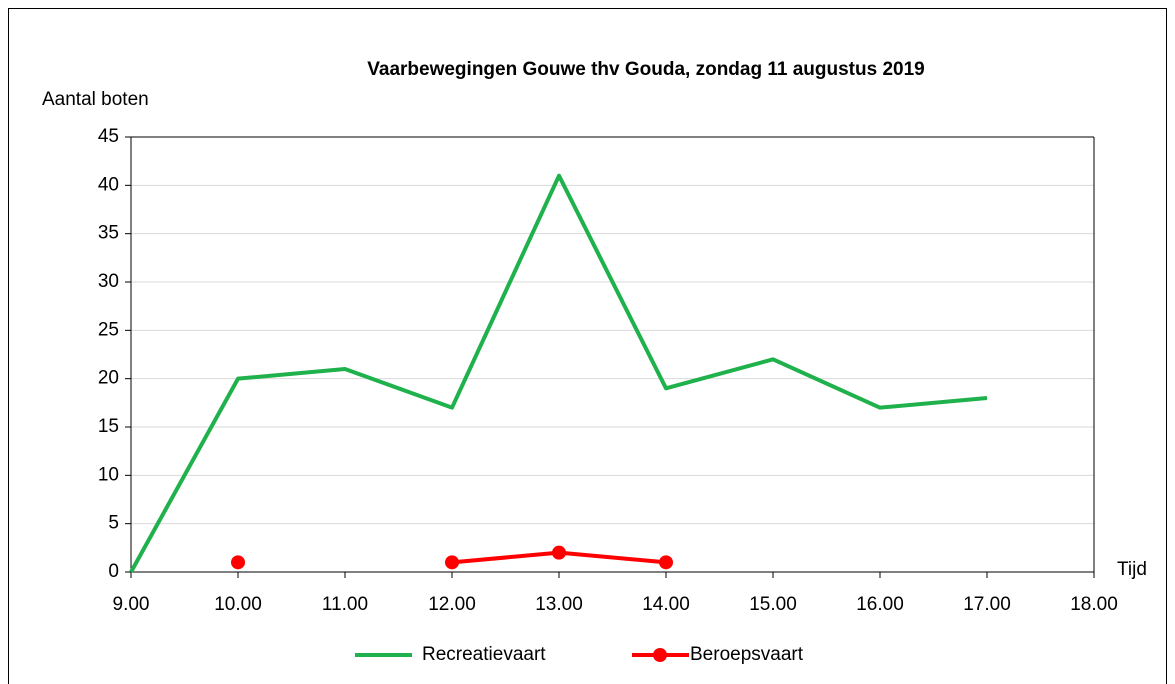 This screenshot has width=1175, height=684. Describe the element at coordinates (1094, 604) in the screenshot. I see `x-tick-label: 18.00` at that location.